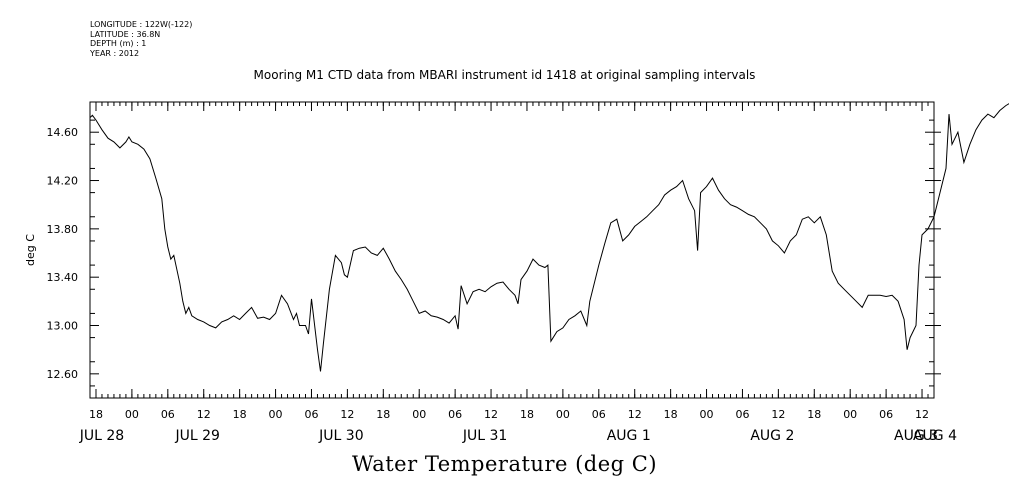 This screenshot has height=504, width=1009. What do you see at coordinates (73, 253) in the screenshot?
I see `y-axis-left: 12.60 13.00 13.40 13.80 14.20 14.60` at bounding box center [73, 253].